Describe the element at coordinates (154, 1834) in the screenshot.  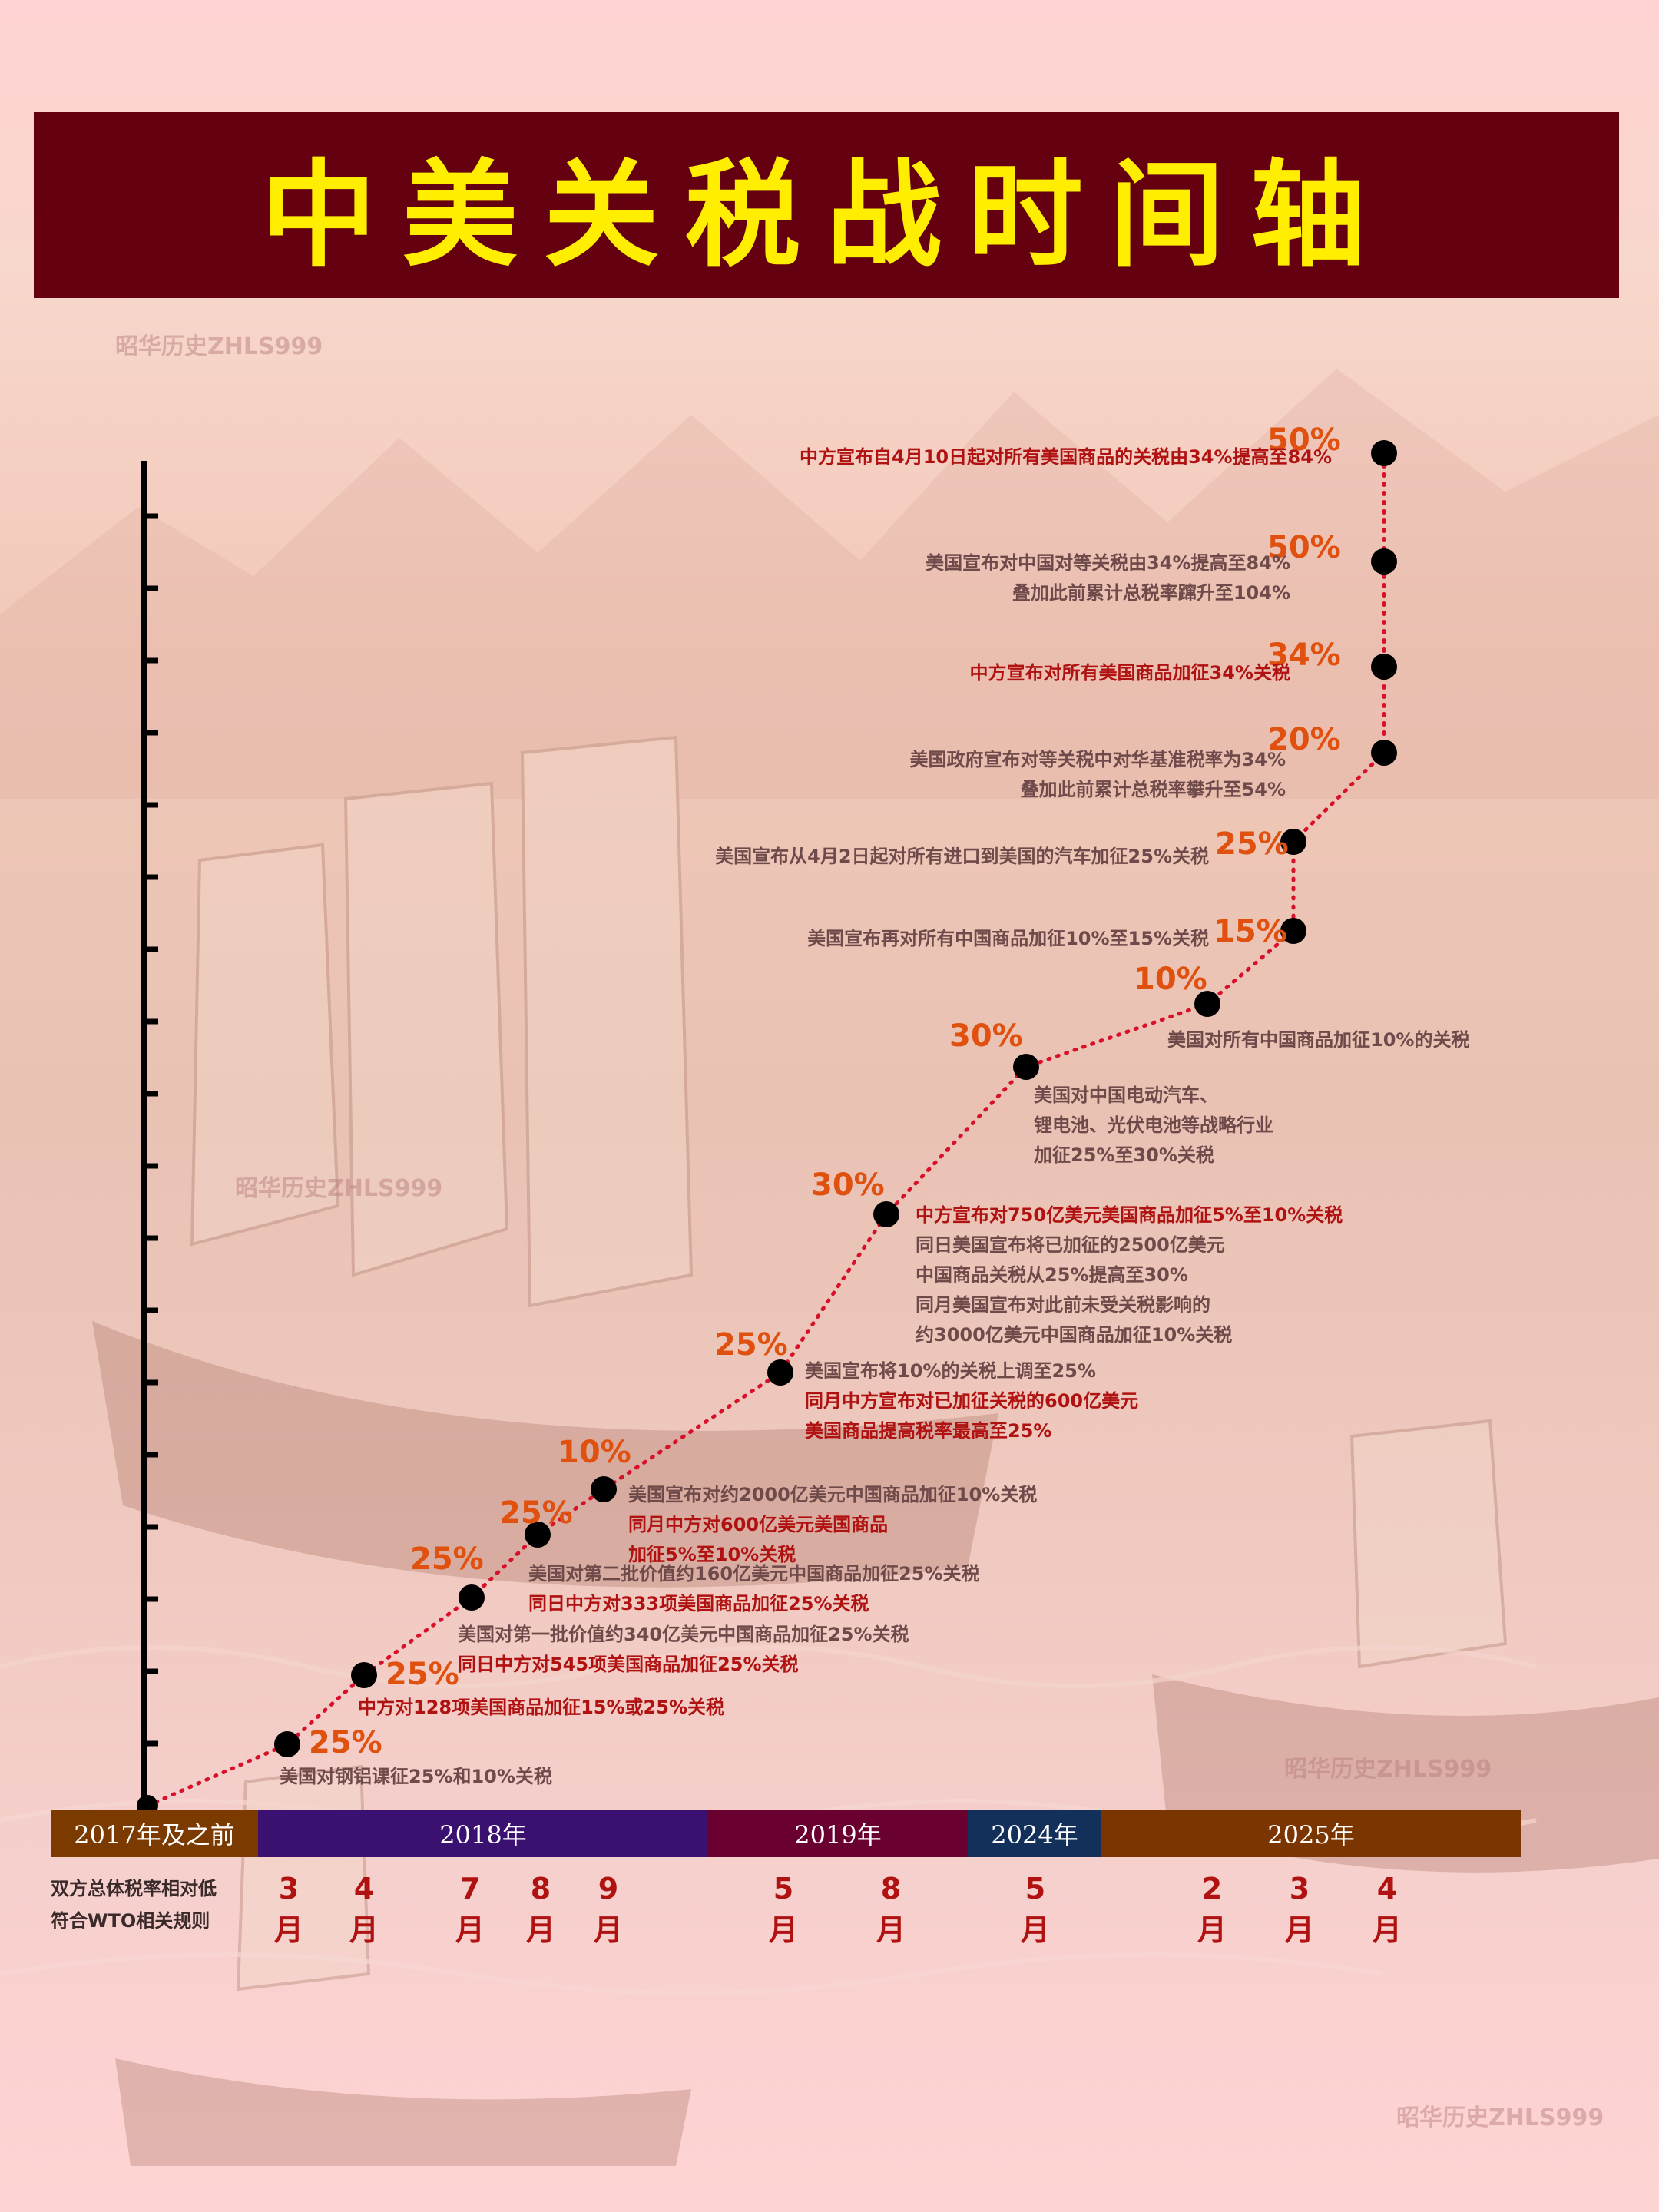
I see `era-segment: 2017年及之前` at that location.